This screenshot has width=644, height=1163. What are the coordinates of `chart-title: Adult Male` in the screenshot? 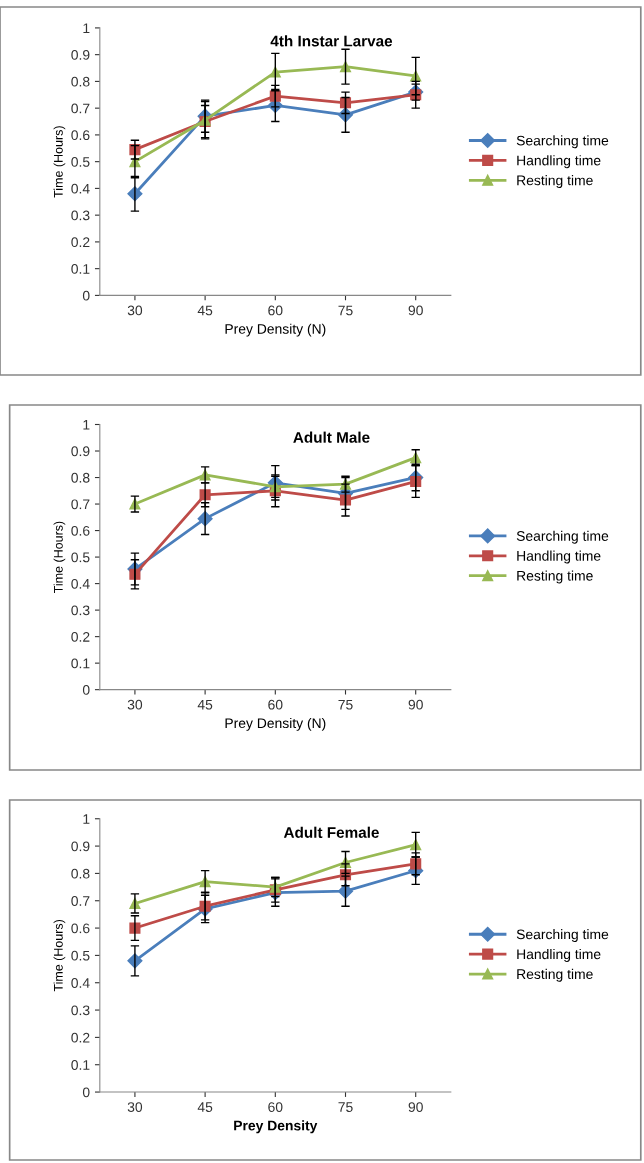 It's located at (331, 437).